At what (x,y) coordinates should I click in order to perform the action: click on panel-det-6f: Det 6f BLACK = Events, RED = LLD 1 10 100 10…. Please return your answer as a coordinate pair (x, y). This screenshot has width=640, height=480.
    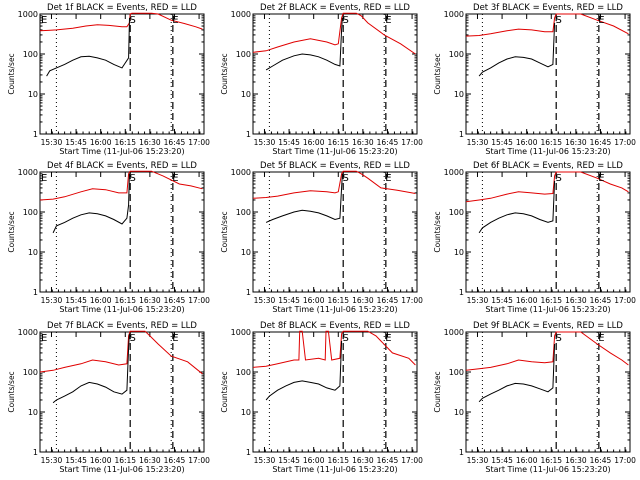
    Looking at the image, I should click on (534, 237).